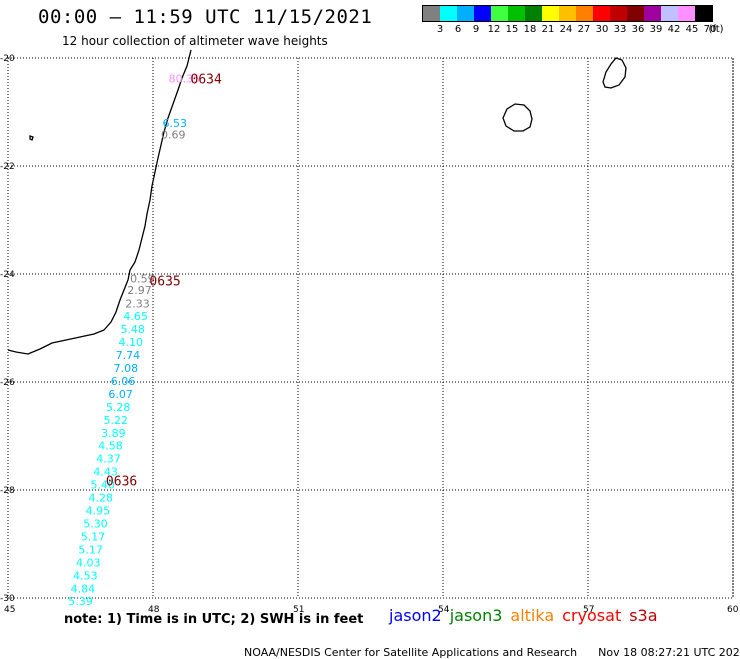  What do you see at coordinates (135, 316) in the screenshot?
I see `wave-height-value: 4.65` at bounding box center [135, 316].